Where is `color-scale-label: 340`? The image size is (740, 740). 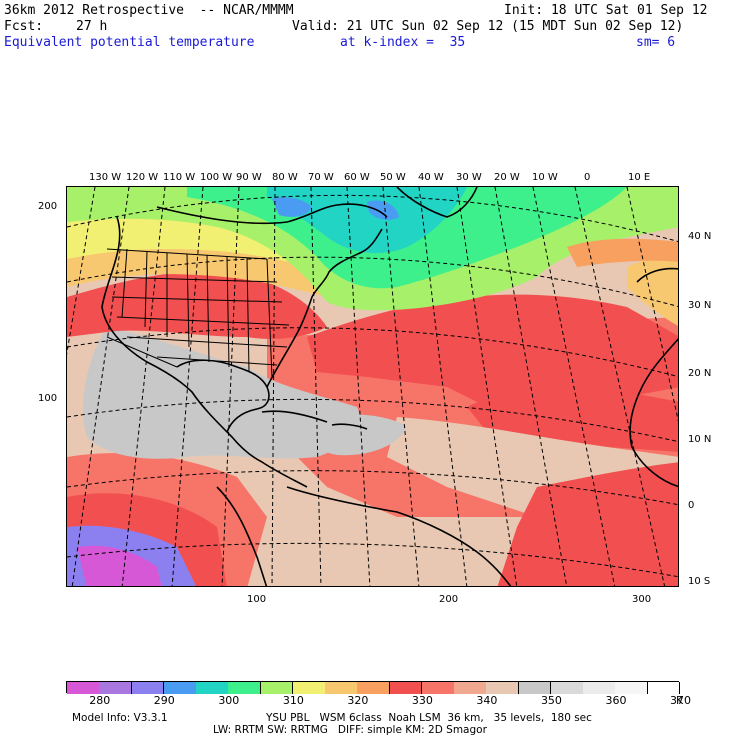 color-scale-label: 340 is located at coordinates (487, 700).